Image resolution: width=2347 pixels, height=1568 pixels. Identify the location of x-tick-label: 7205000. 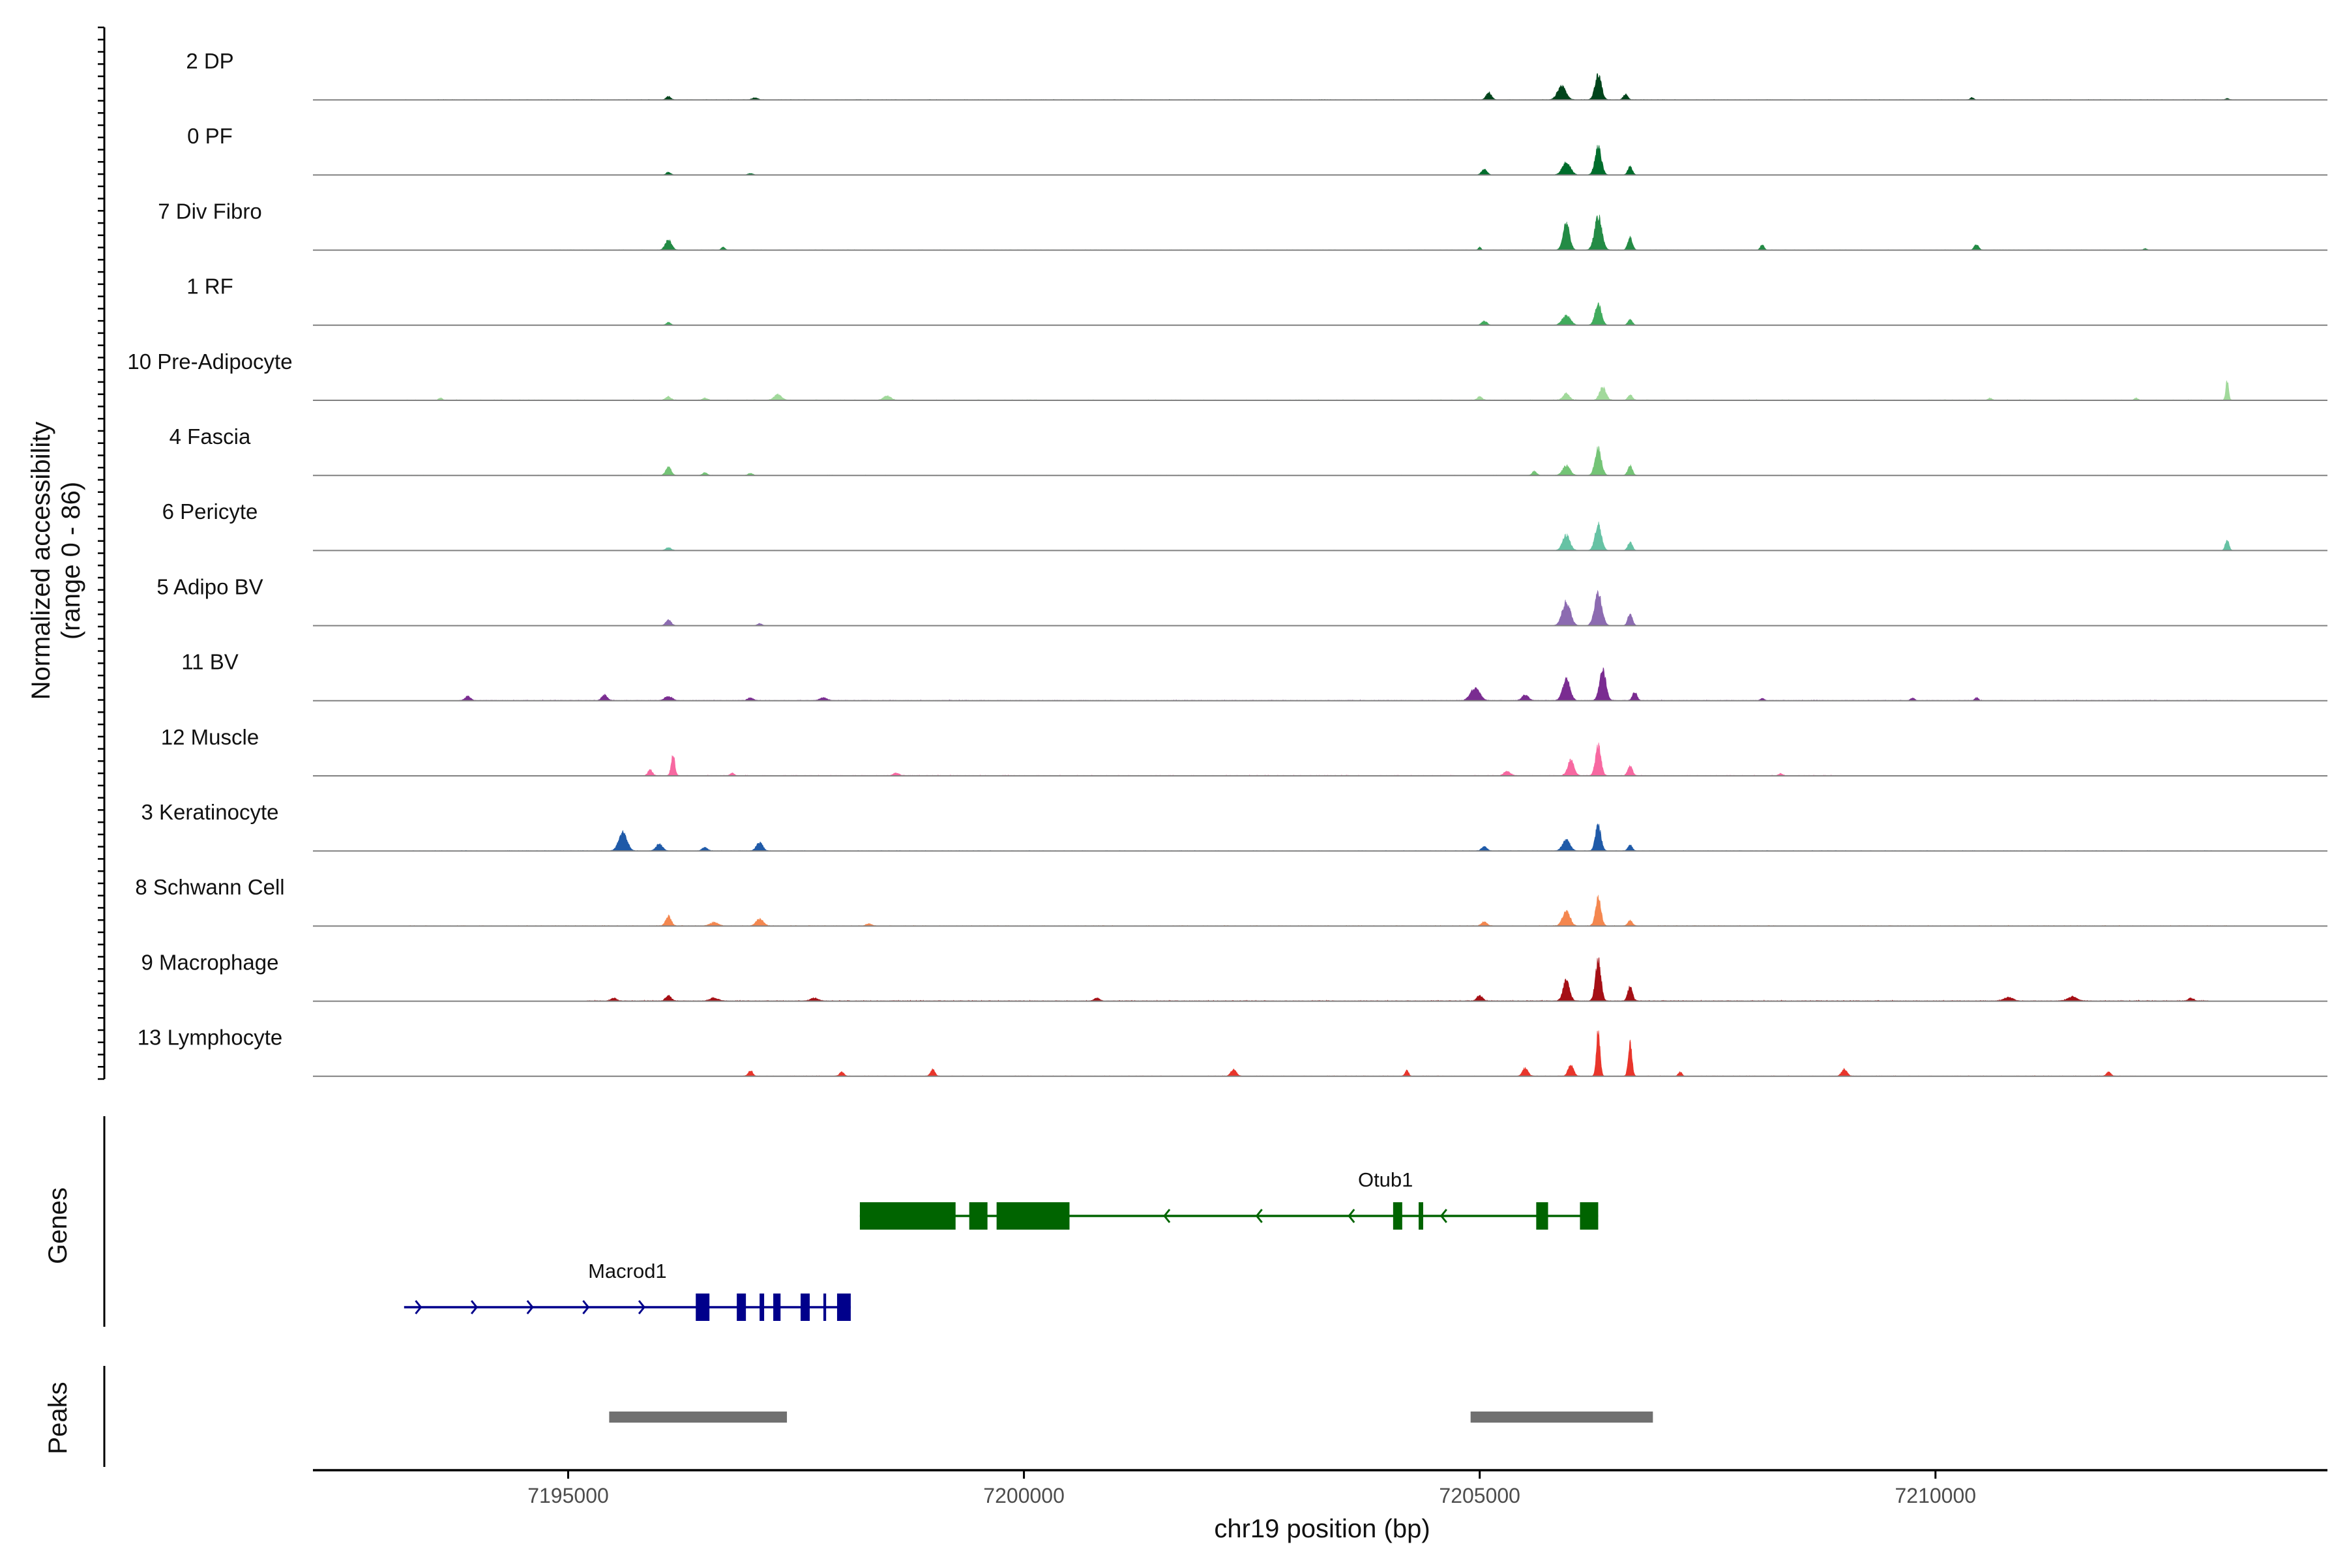
(1480, 1495).